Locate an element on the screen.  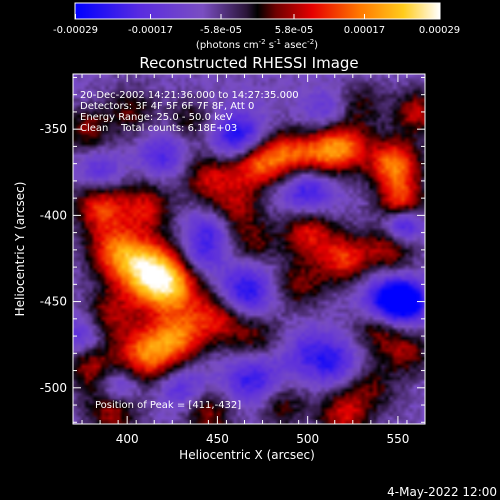
colorbar-tick-label: -5.8e-05 is located at coordinates (221, 30).